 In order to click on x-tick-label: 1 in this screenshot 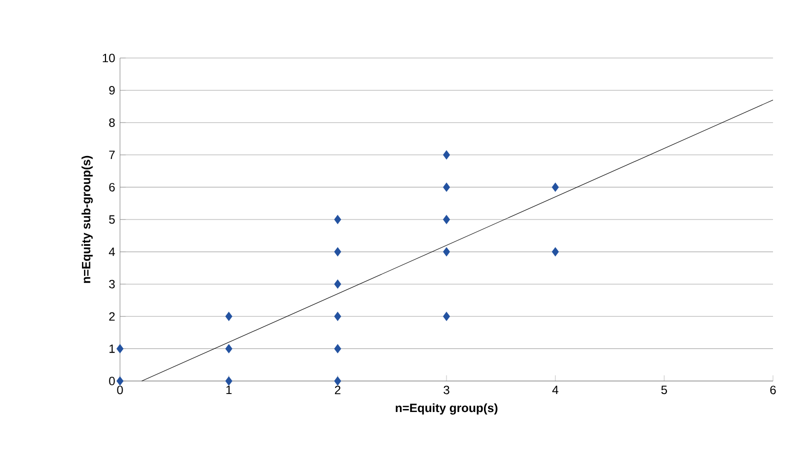, I will do `click(229, 390)`.